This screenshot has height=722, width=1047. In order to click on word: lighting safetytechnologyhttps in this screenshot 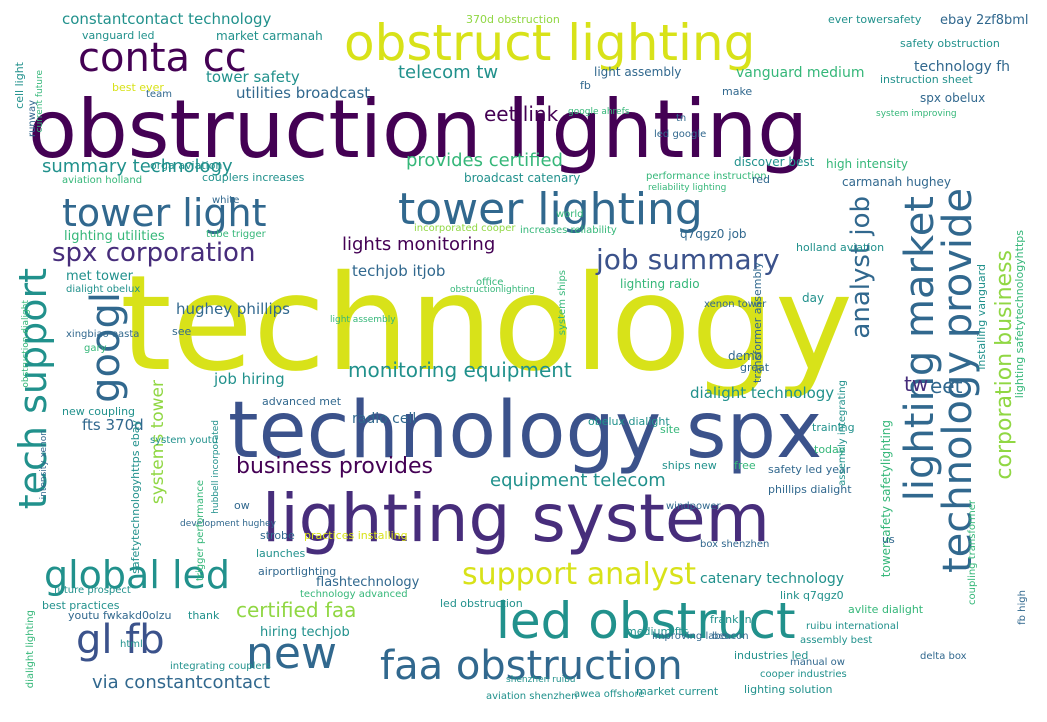, I will do `click(1019, 314)`.